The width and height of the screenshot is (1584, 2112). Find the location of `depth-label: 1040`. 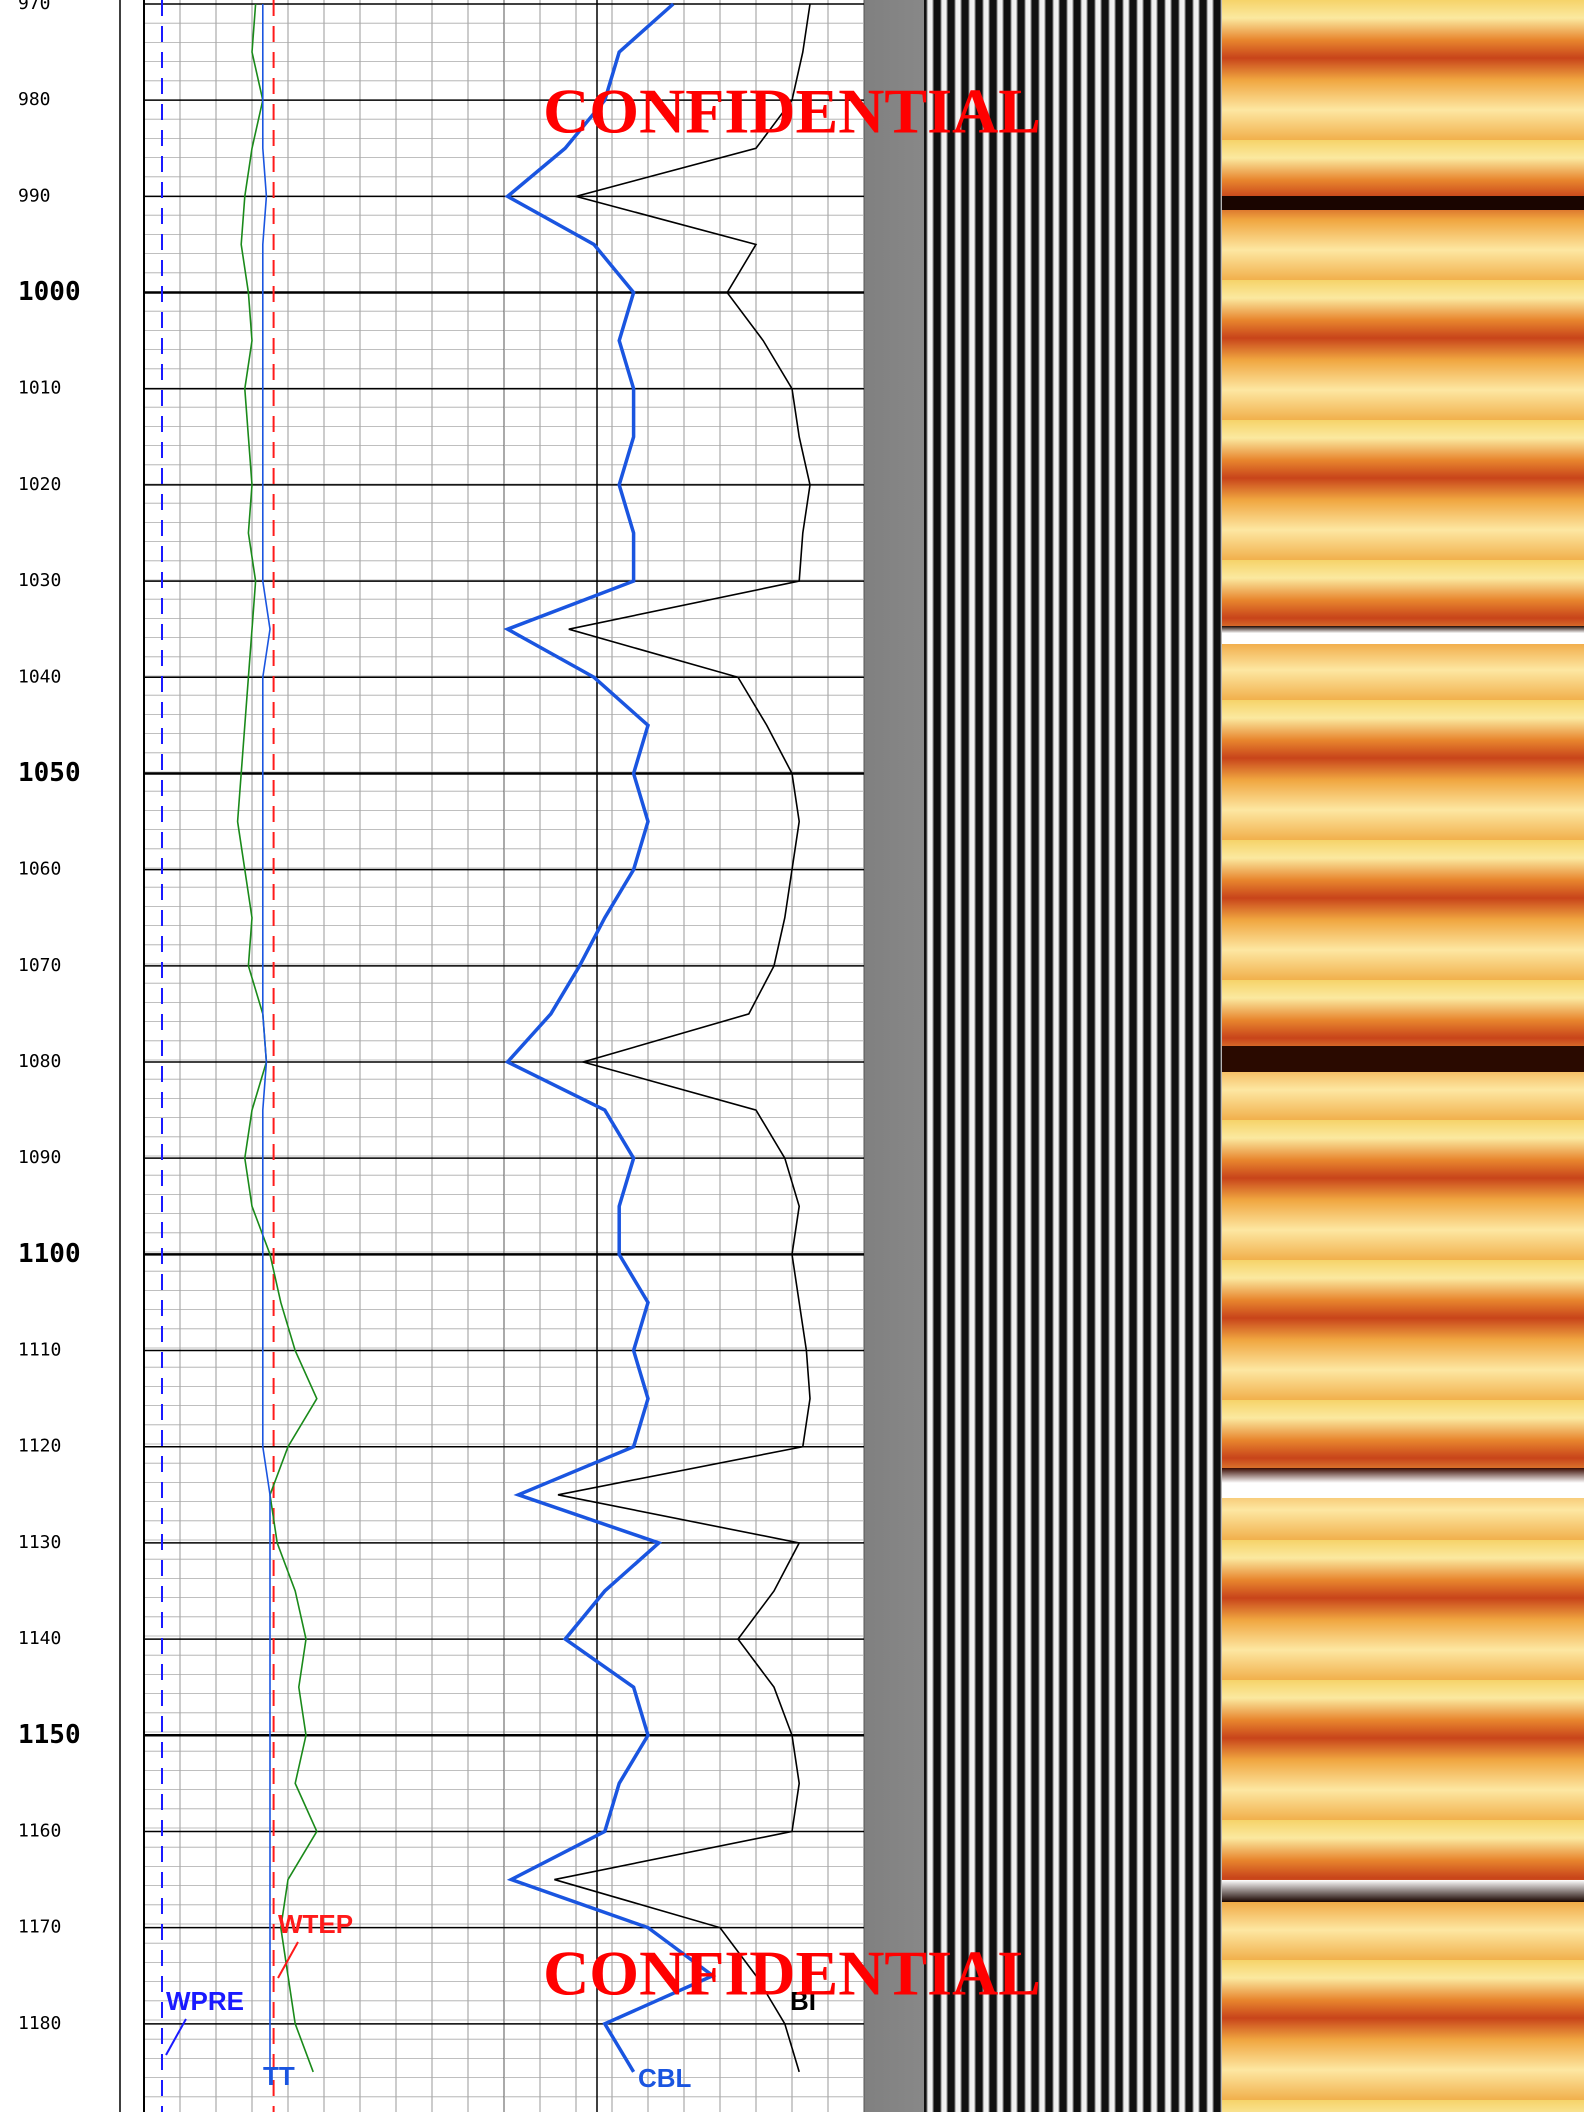

depth-label: 1040 is located at coordinates (39, 676).